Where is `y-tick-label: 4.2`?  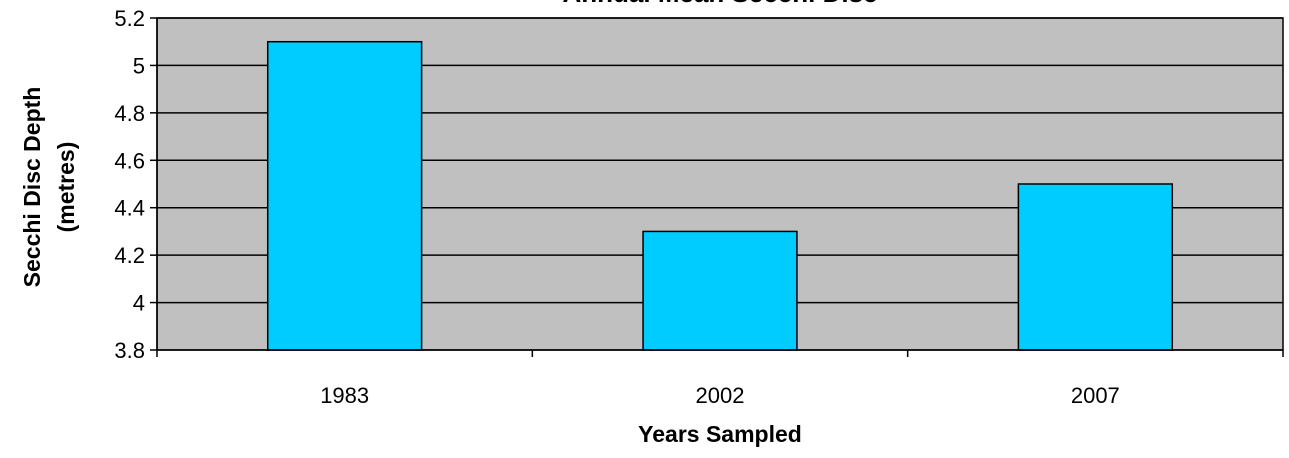 y-tick-label: 4.2 is located at coordinates (129, 255).